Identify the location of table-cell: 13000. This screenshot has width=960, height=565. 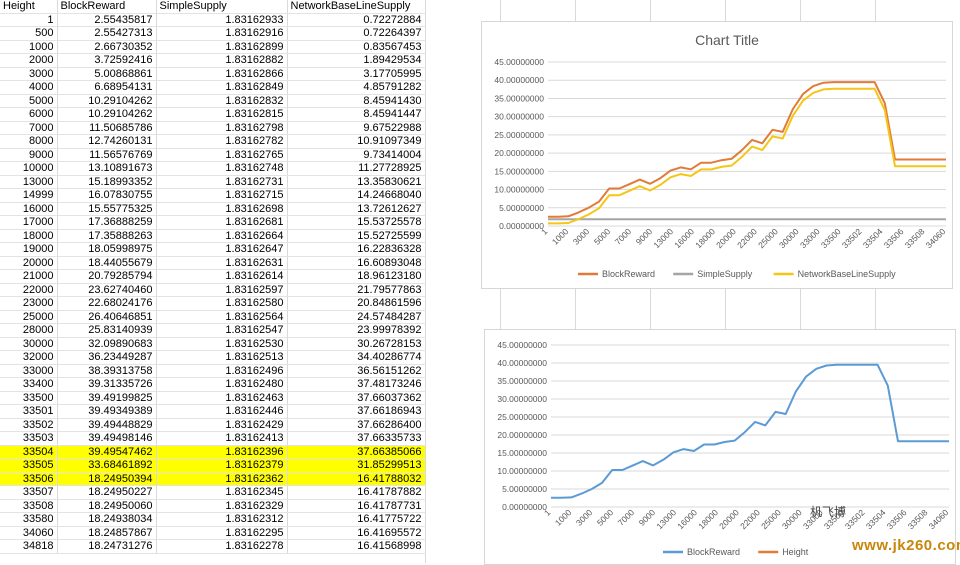
(29, 182).